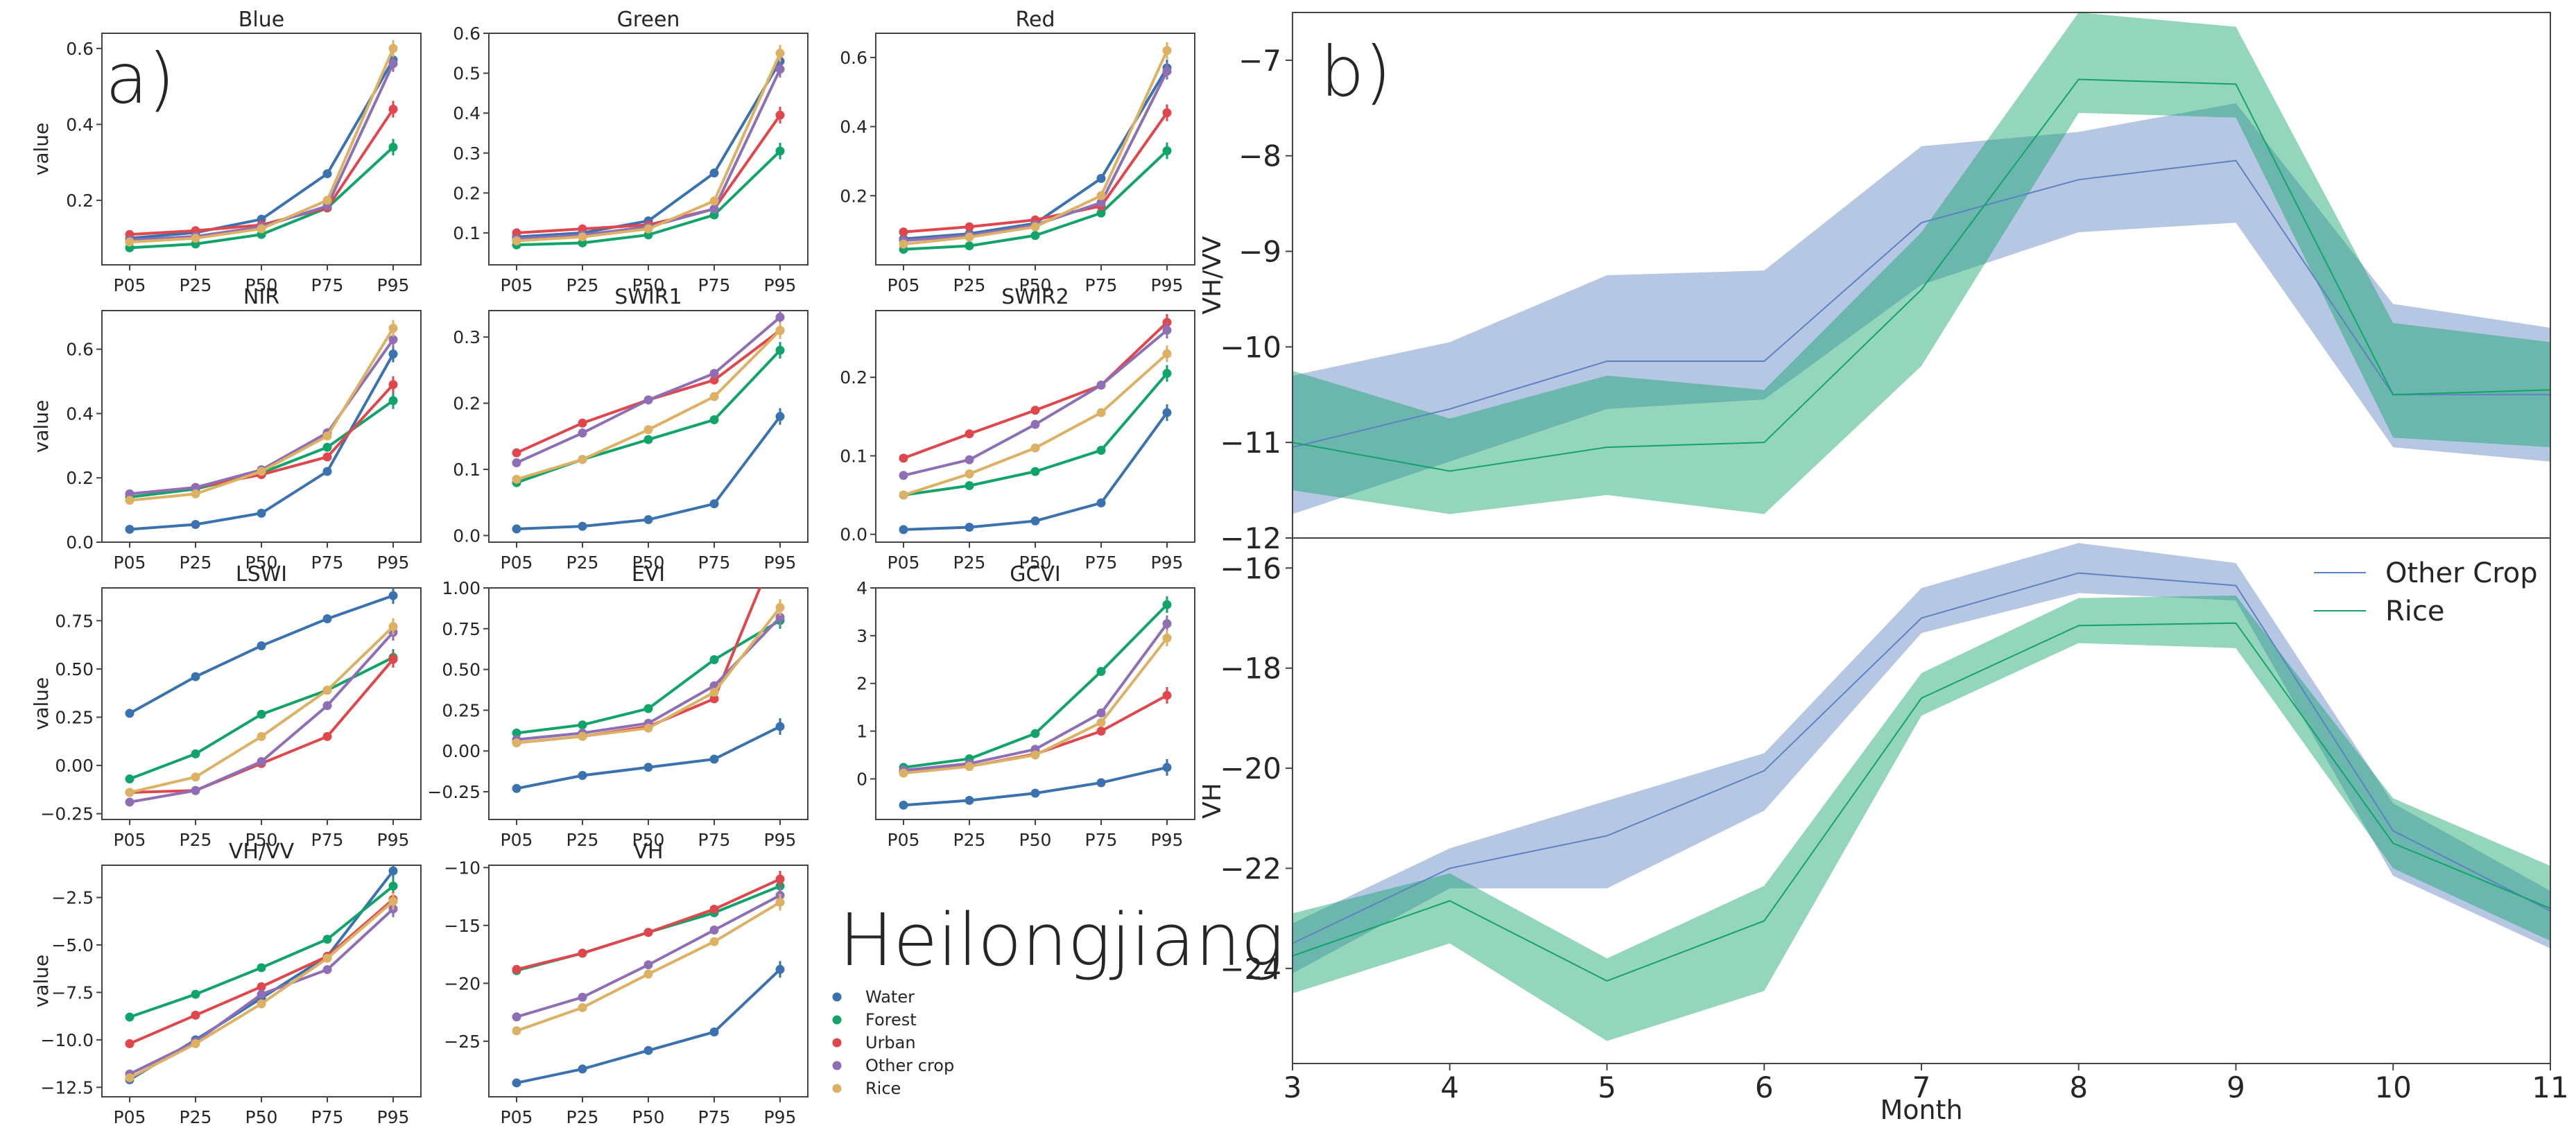 The image size is (2576, 1137). I want to click on legend-label: Forest, so click(891, 1020).